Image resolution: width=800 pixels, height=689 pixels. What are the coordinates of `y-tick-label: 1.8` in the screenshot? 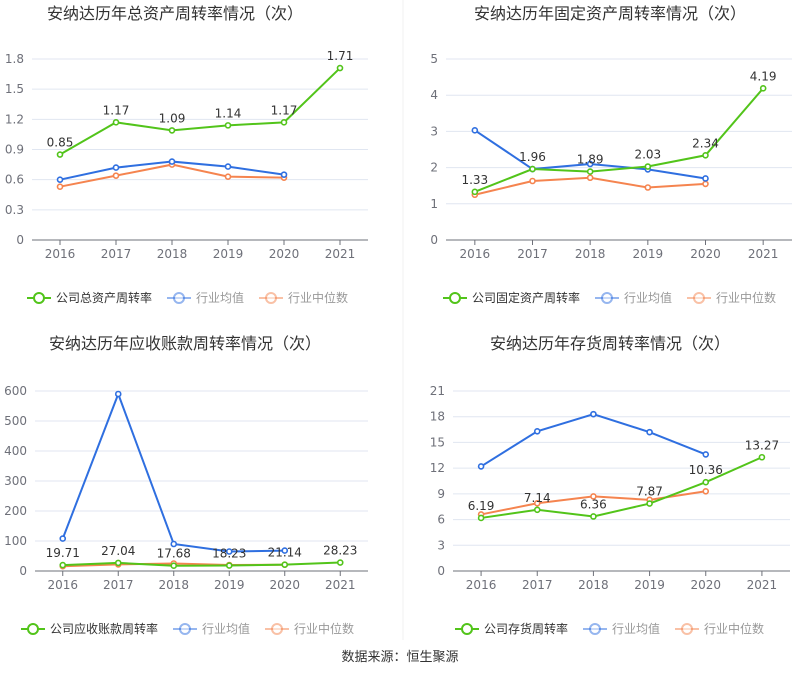 It's located at (14, 59).